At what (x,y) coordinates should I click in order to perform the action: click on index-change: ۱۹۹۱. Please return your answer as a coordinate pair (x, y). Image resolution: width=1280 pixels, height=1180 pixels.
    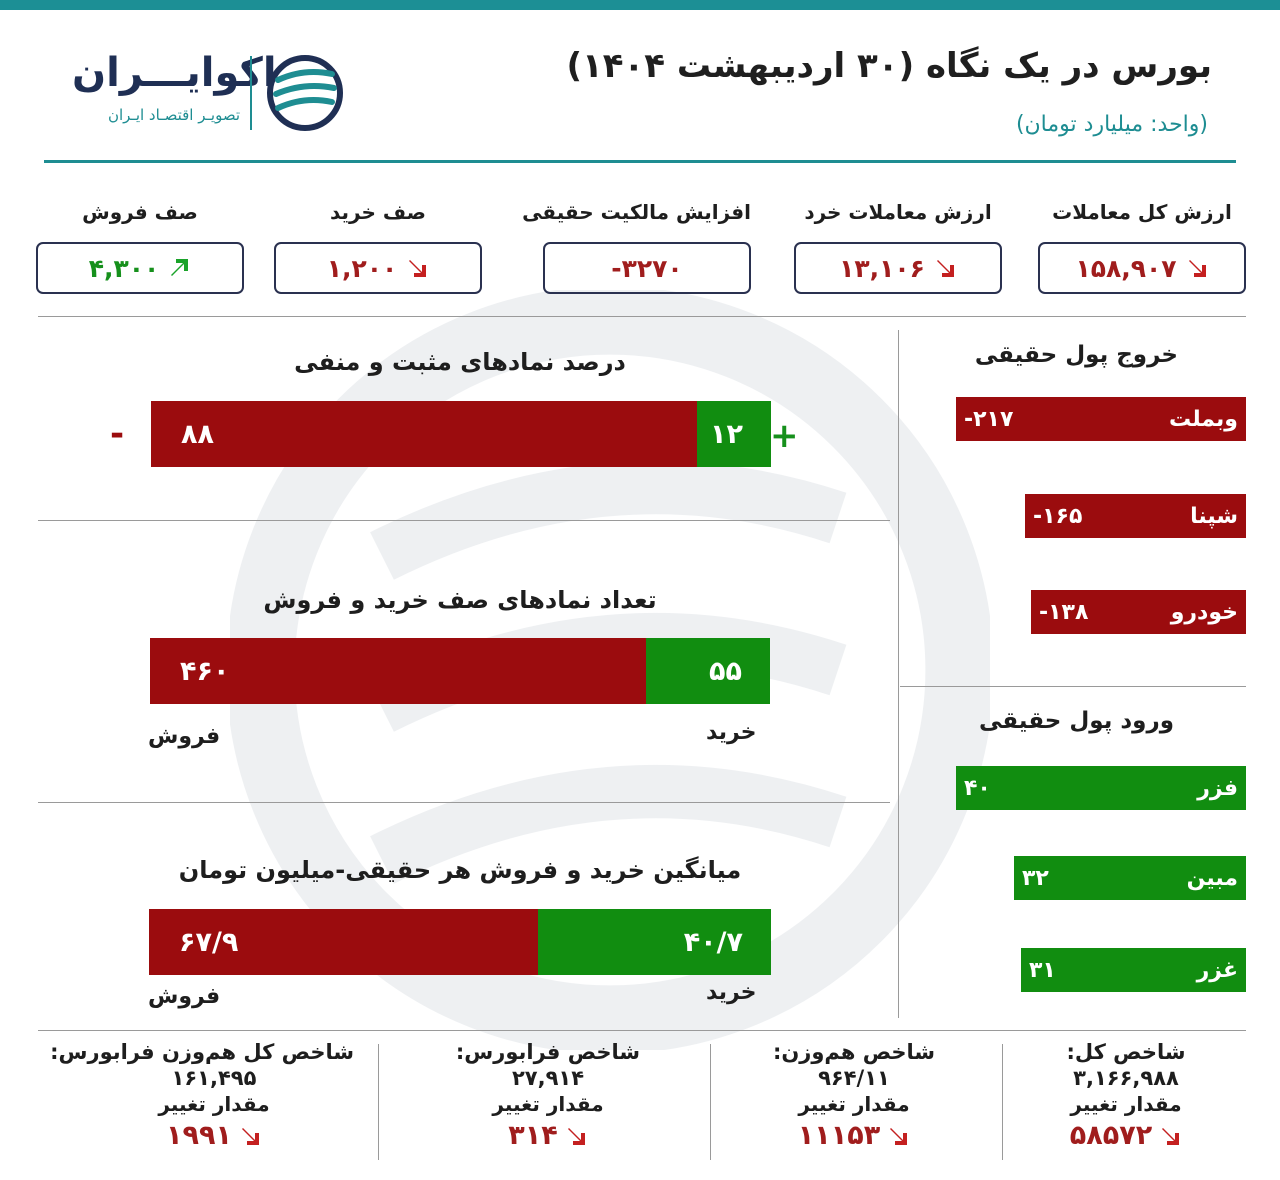
    Looking at the image, I should click on (214, 1135).